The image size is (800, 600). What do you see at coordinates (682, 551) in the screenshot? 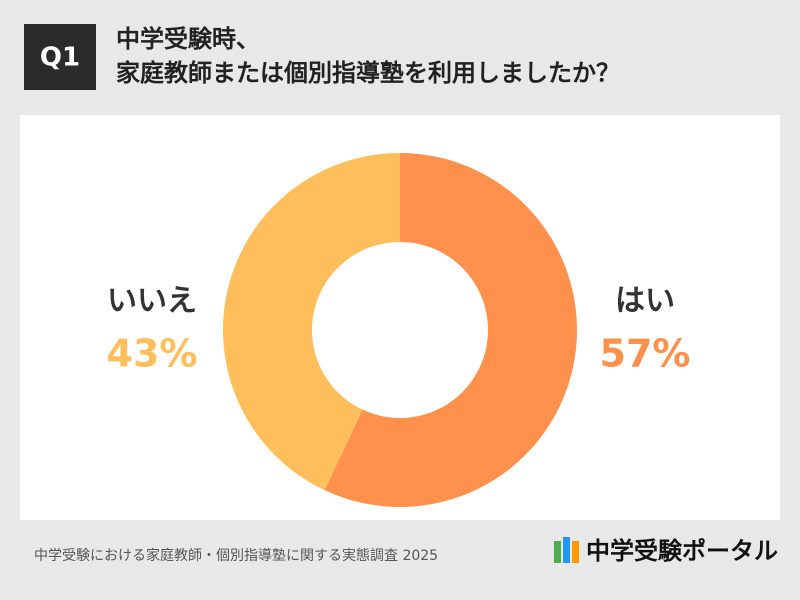
I see `logo: 中学受験ポータル` at bounding box center [682, 551].